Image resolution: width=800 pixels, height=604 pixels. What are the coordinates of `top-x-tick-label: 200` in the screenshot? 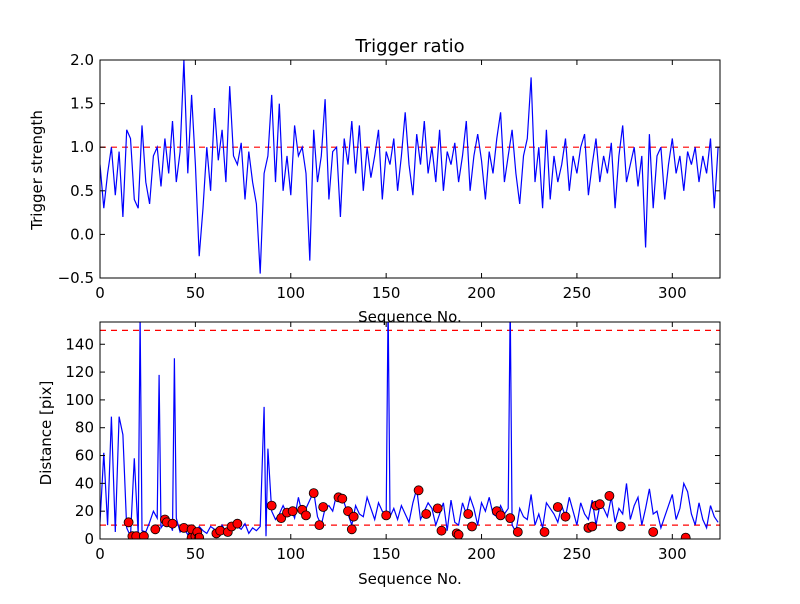 It's located at (481, 293).